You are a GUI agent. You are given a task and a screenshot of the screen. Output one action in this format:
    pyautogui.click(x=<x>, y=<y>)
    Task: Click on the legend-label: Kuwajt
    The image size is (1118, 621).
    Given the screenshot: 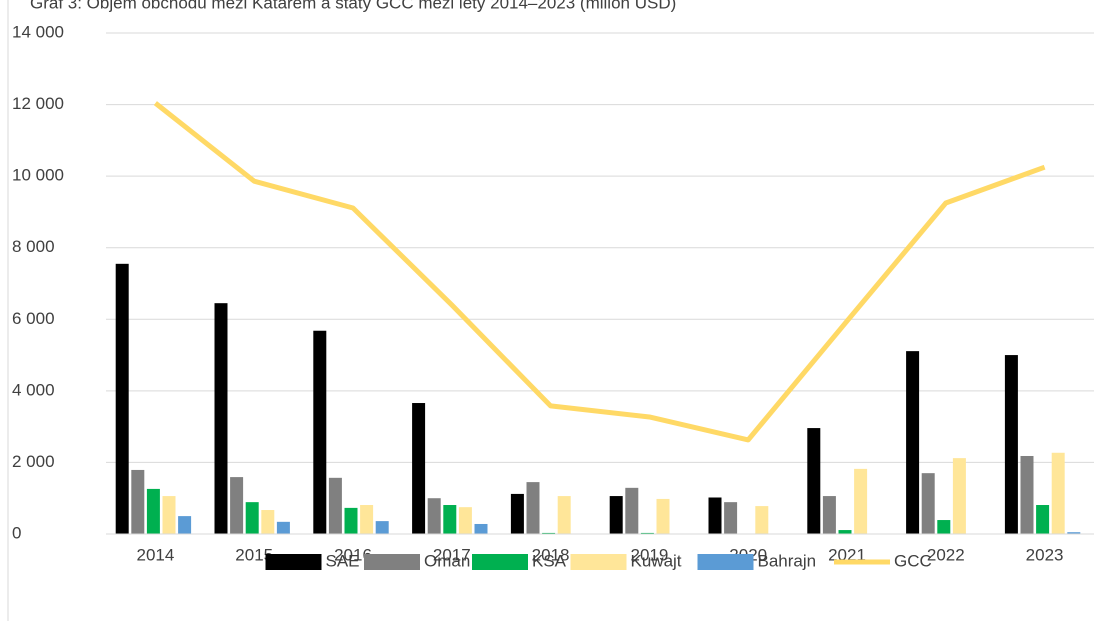 What is the action you would take?
    pyautogui.click(x=656, y=560)
    